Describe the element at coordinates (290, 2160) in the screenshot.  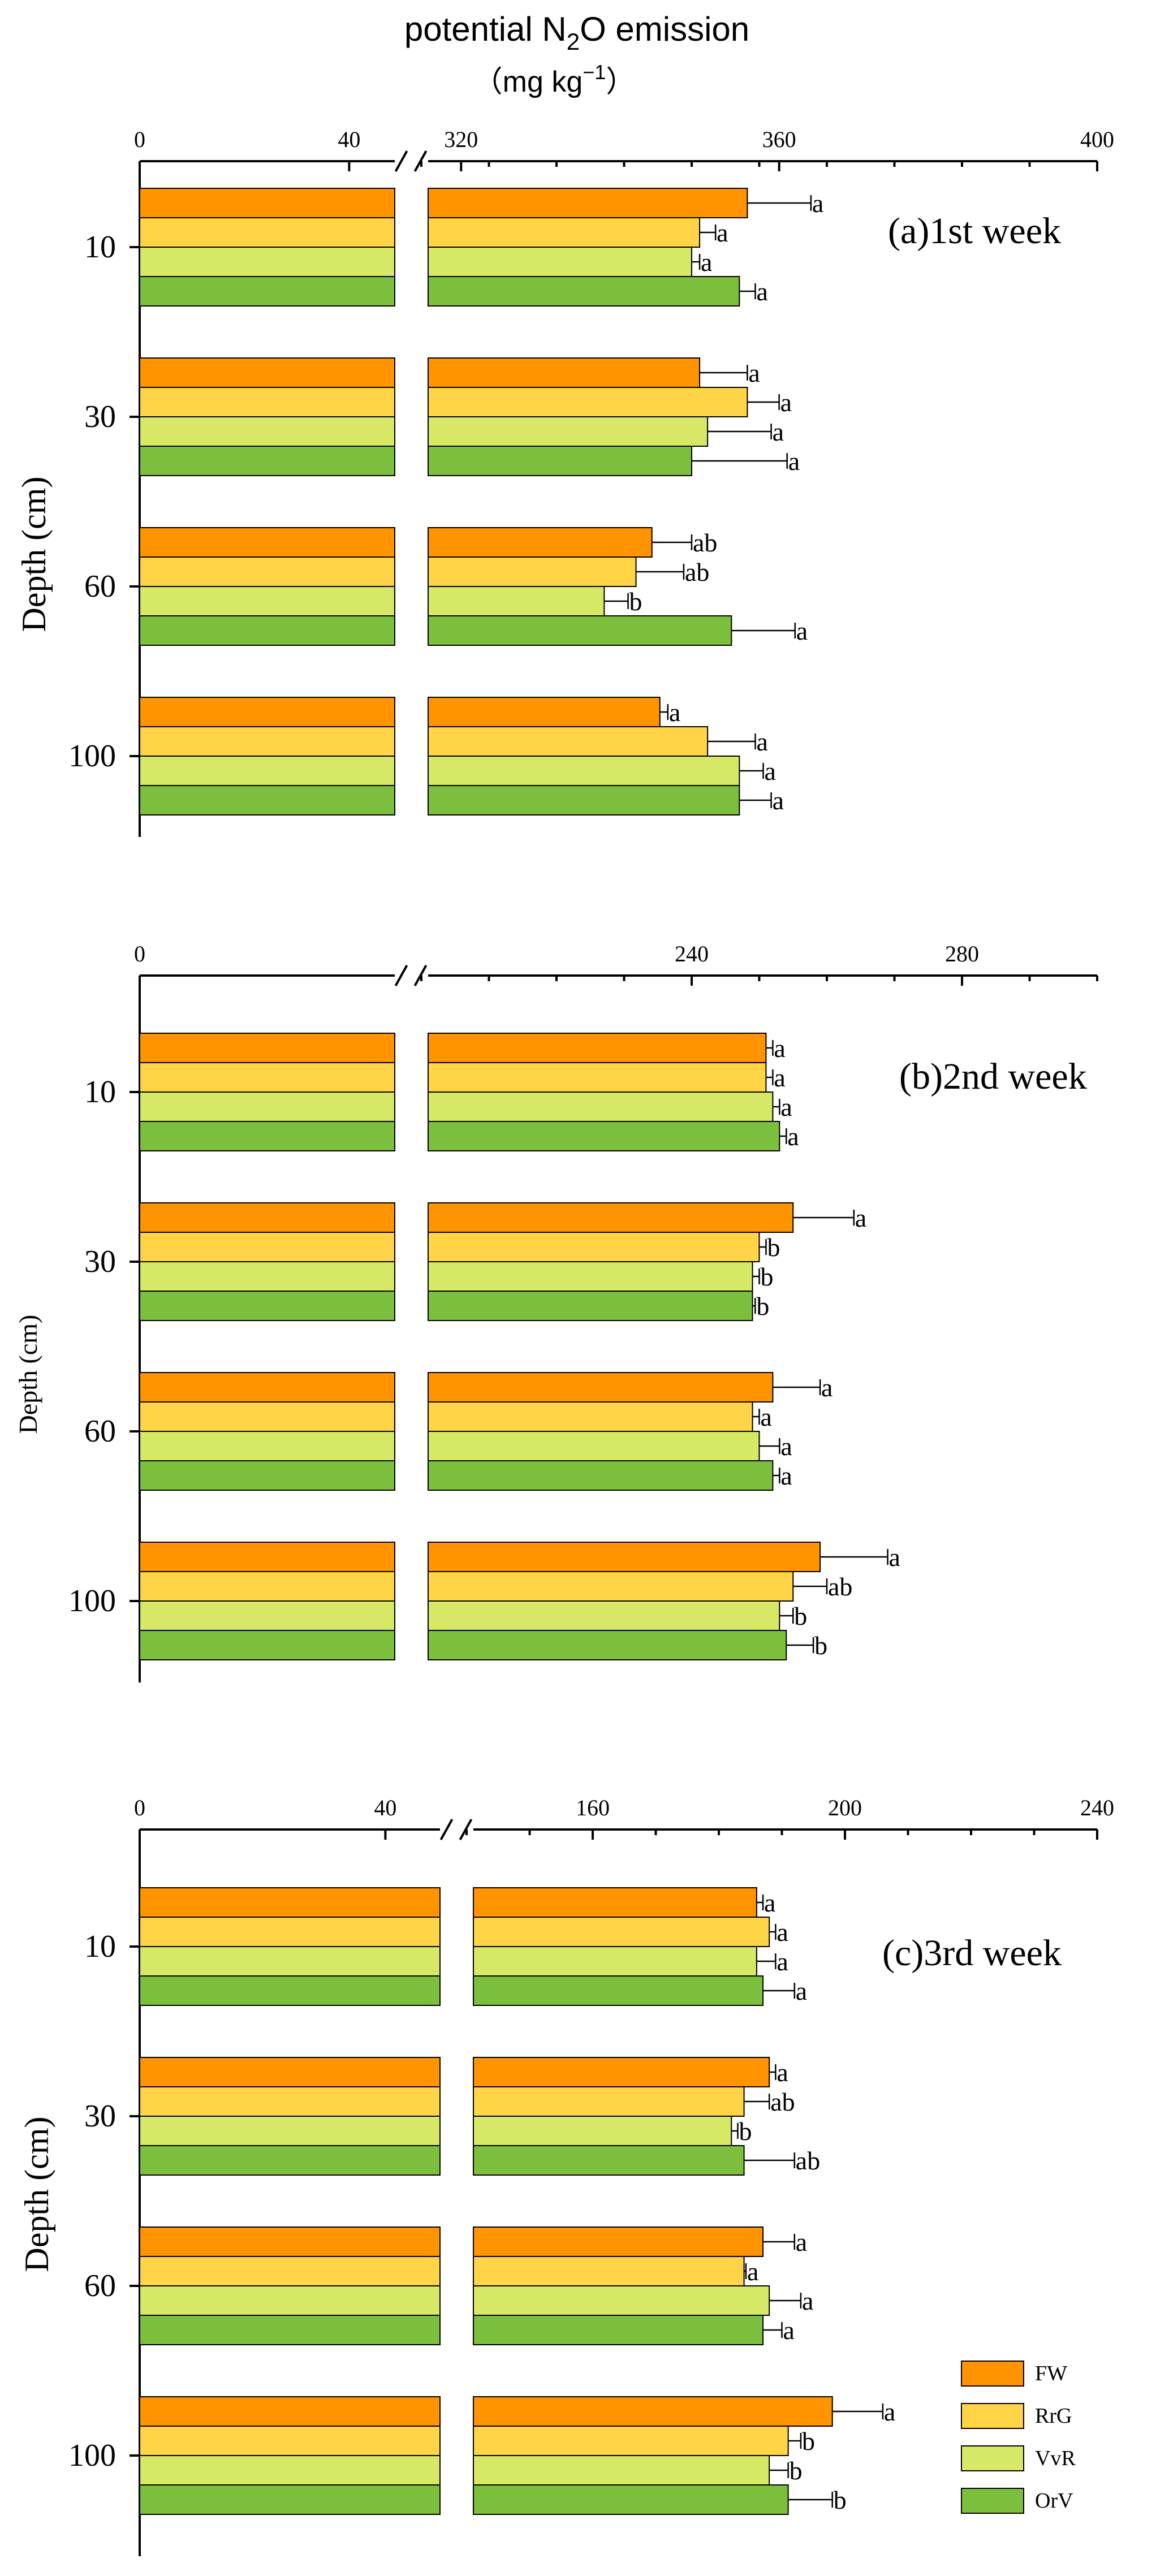
I see `bar-OrV-30-left` at that location.